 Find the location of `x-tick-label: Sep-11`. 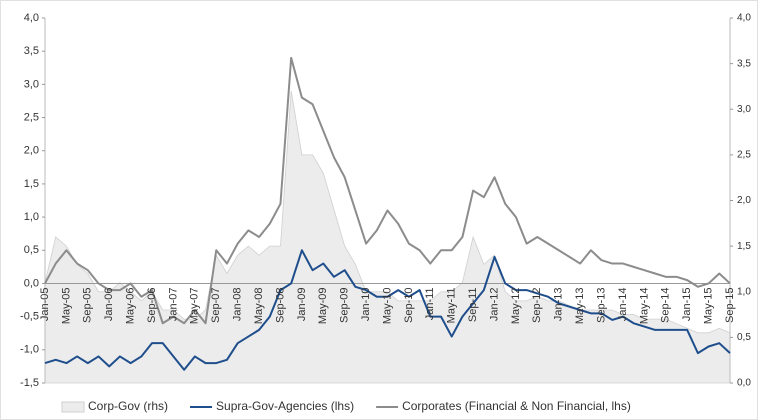

x-tick-label: Sep-11 is located at coordinates (473, 304).